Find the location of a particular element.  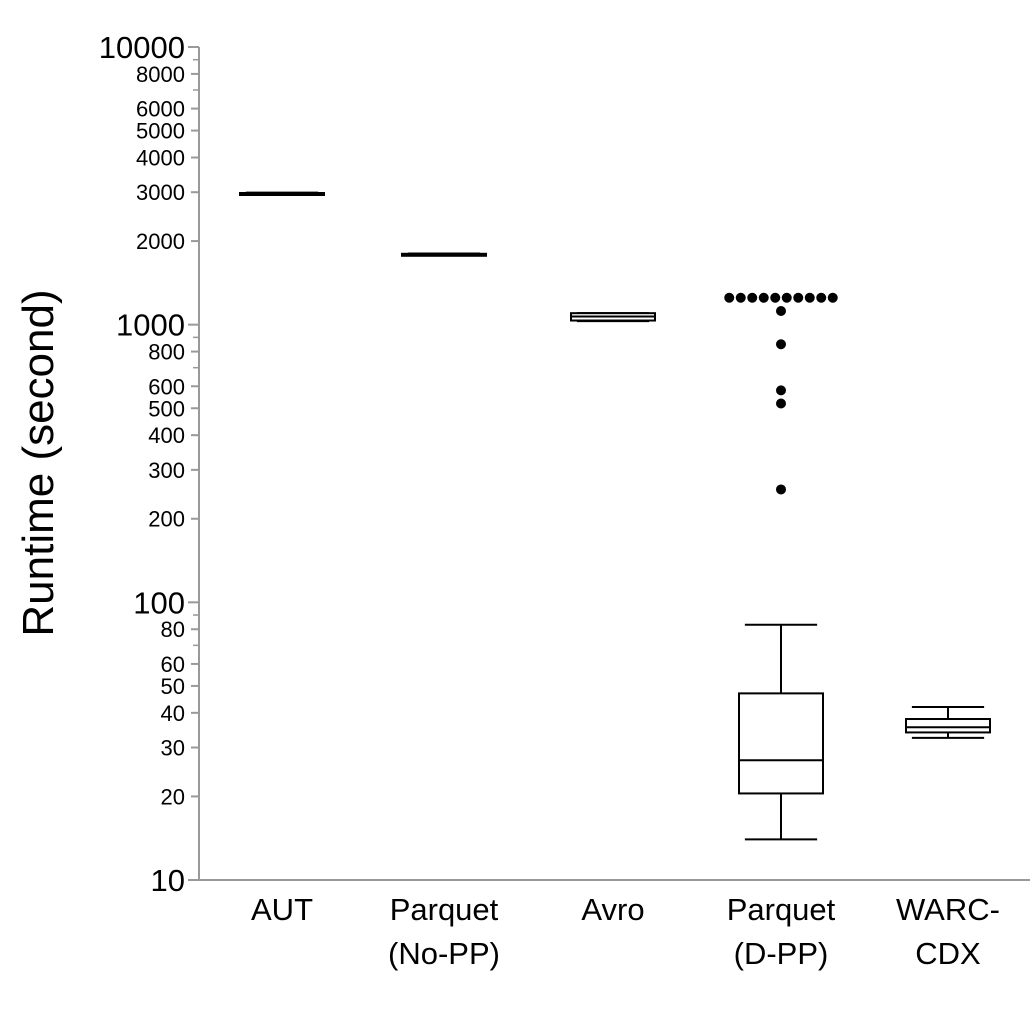

x-tick-label: AUT is located at coordinates (282, 909).